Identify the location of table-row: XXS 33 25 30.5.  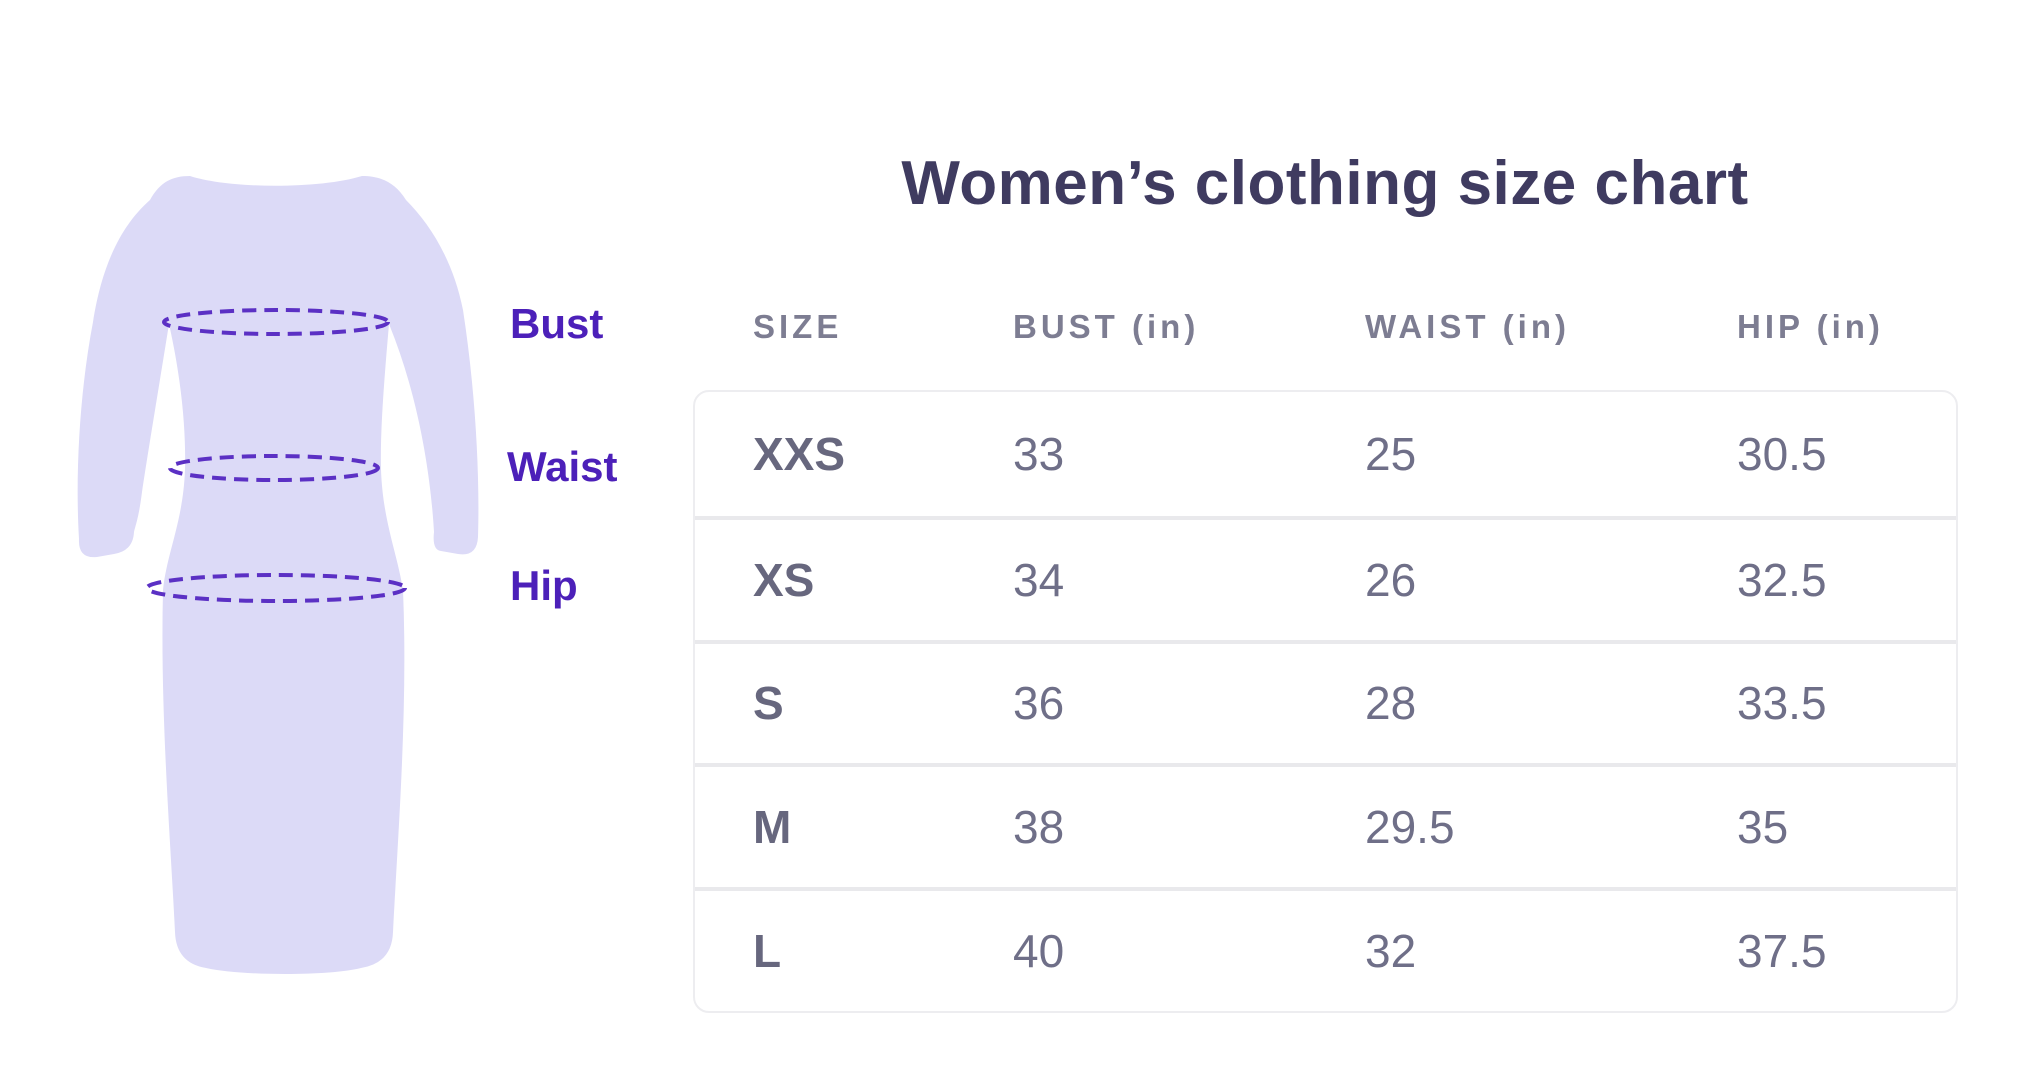
(1325, 454).